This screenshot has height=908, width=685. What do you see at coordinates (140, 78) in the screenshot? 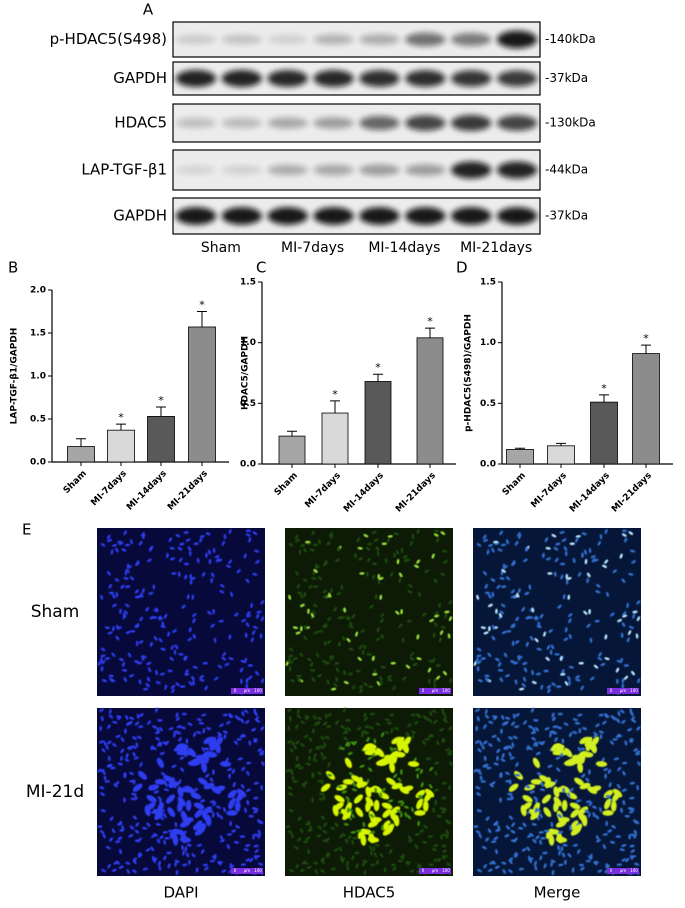
I see `blot-row-label: GAPDH` at bounding box center [140, 78].